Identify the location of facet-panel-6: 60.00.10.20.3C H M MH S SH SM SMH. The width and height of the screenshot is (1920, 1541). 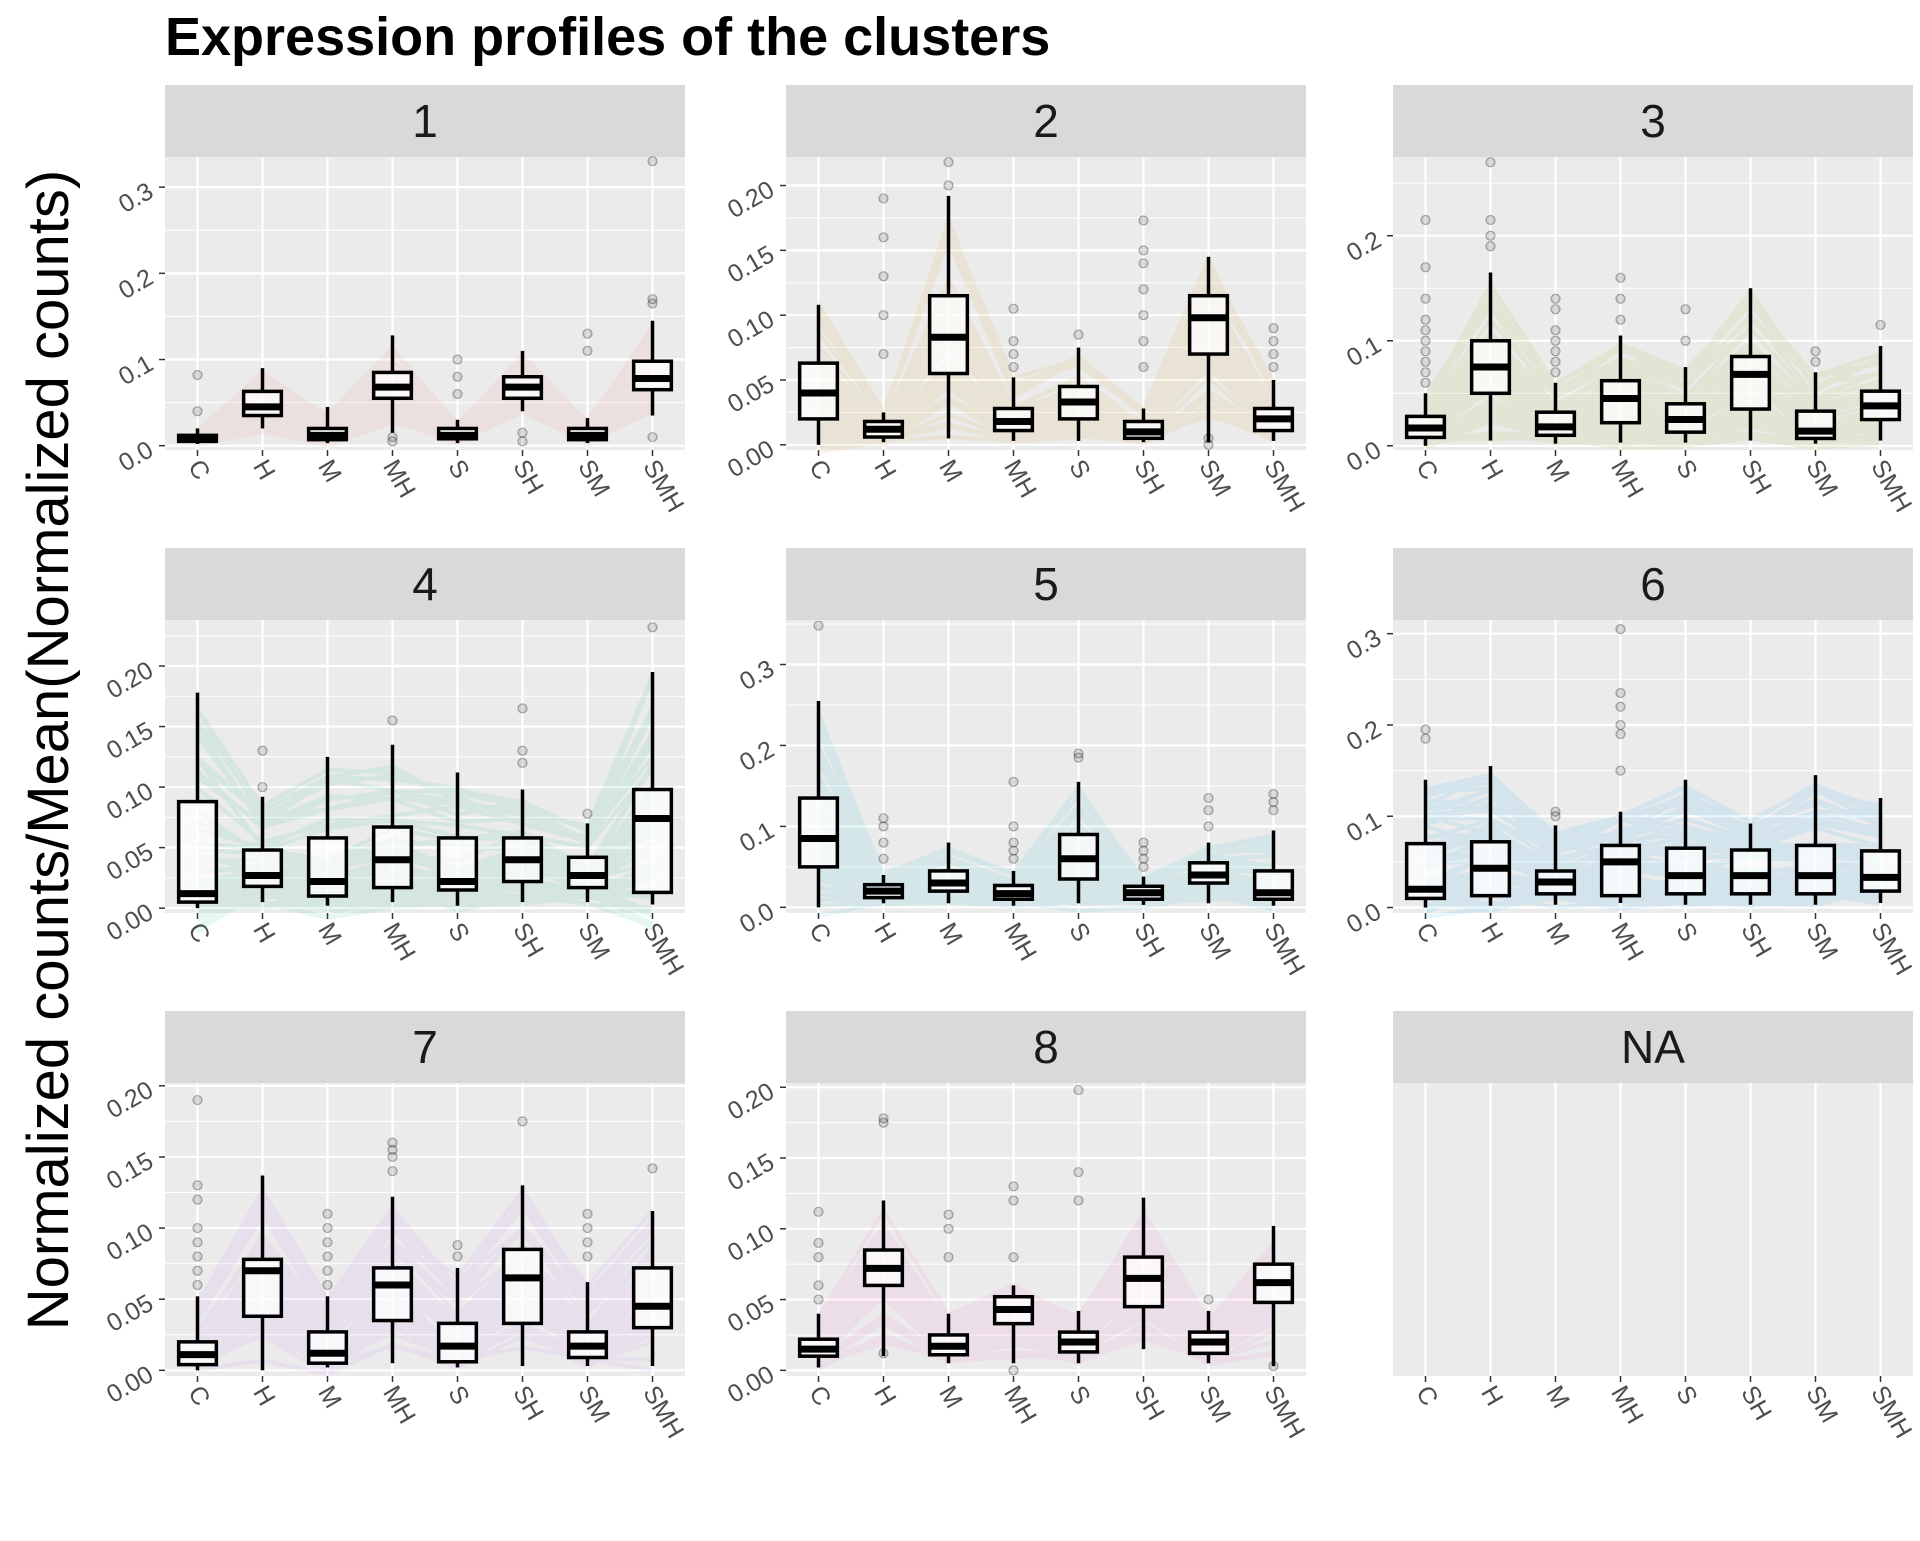
(1629, 764).